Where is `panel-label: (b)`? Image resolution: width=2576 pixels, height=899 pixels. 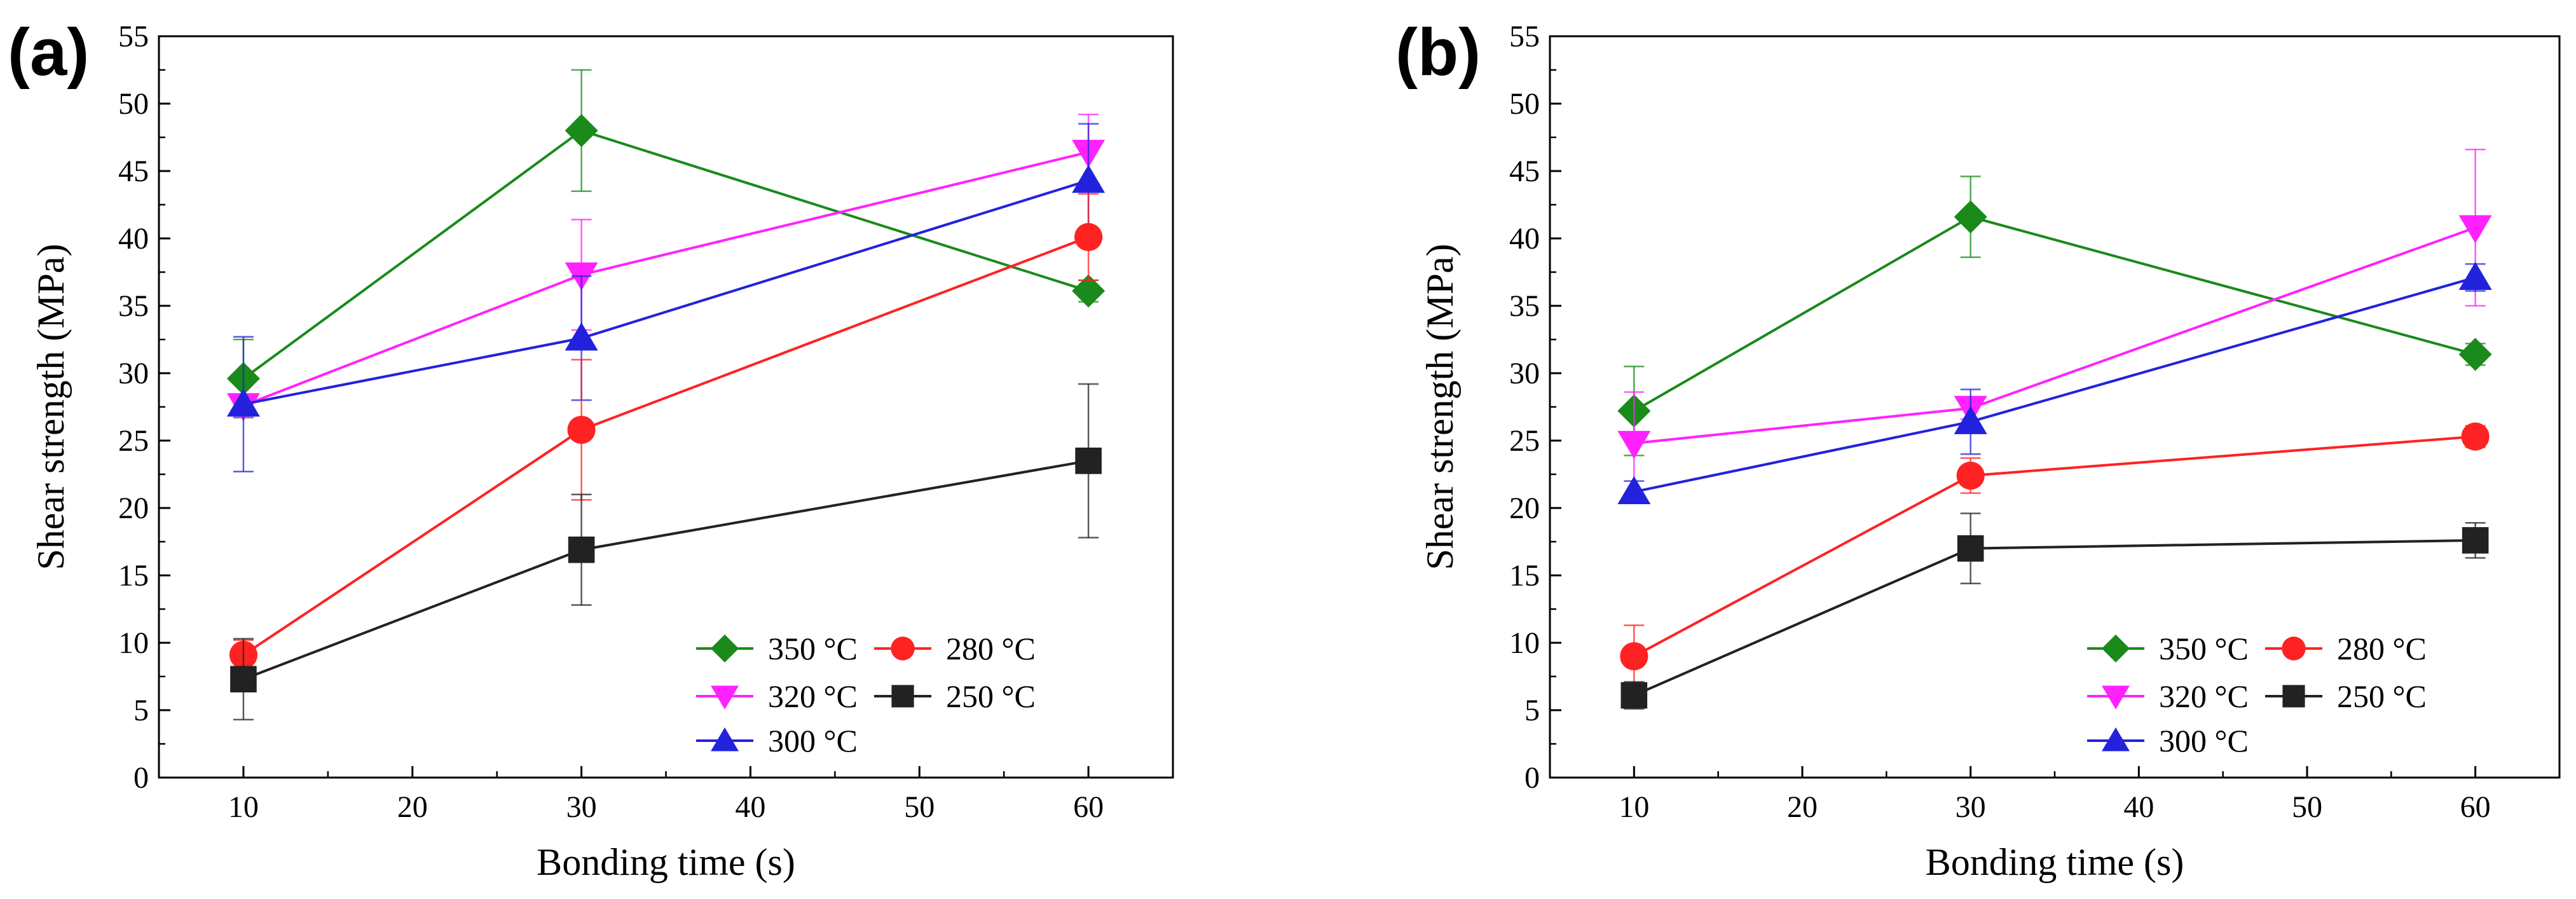 panel-label: (b) is located at coordinates (1438, 52).